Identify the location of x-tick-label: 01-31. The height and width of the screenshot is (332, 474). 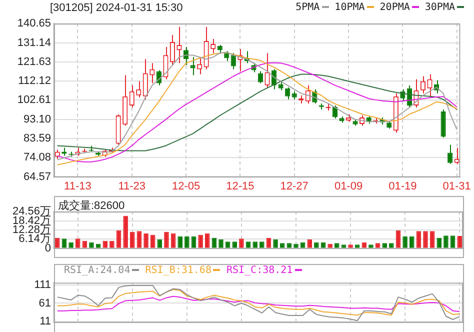
(456, 186).